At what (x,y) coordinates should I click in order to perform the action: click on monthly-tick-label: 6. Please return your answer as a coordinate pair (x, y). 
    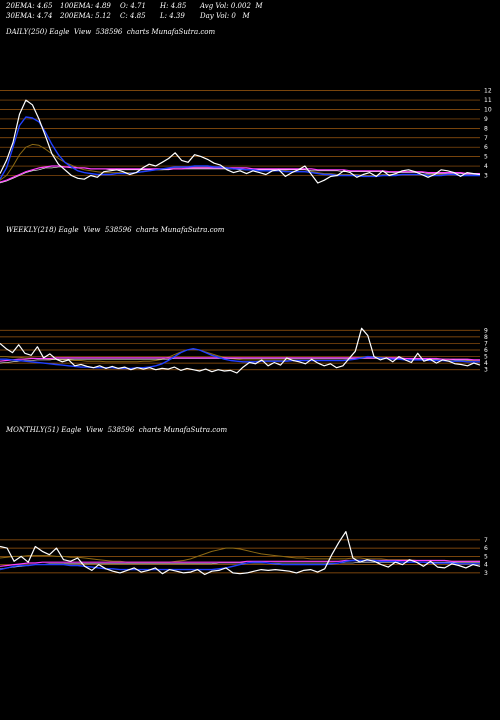
    Looking at the image, I should click on (486, 548).